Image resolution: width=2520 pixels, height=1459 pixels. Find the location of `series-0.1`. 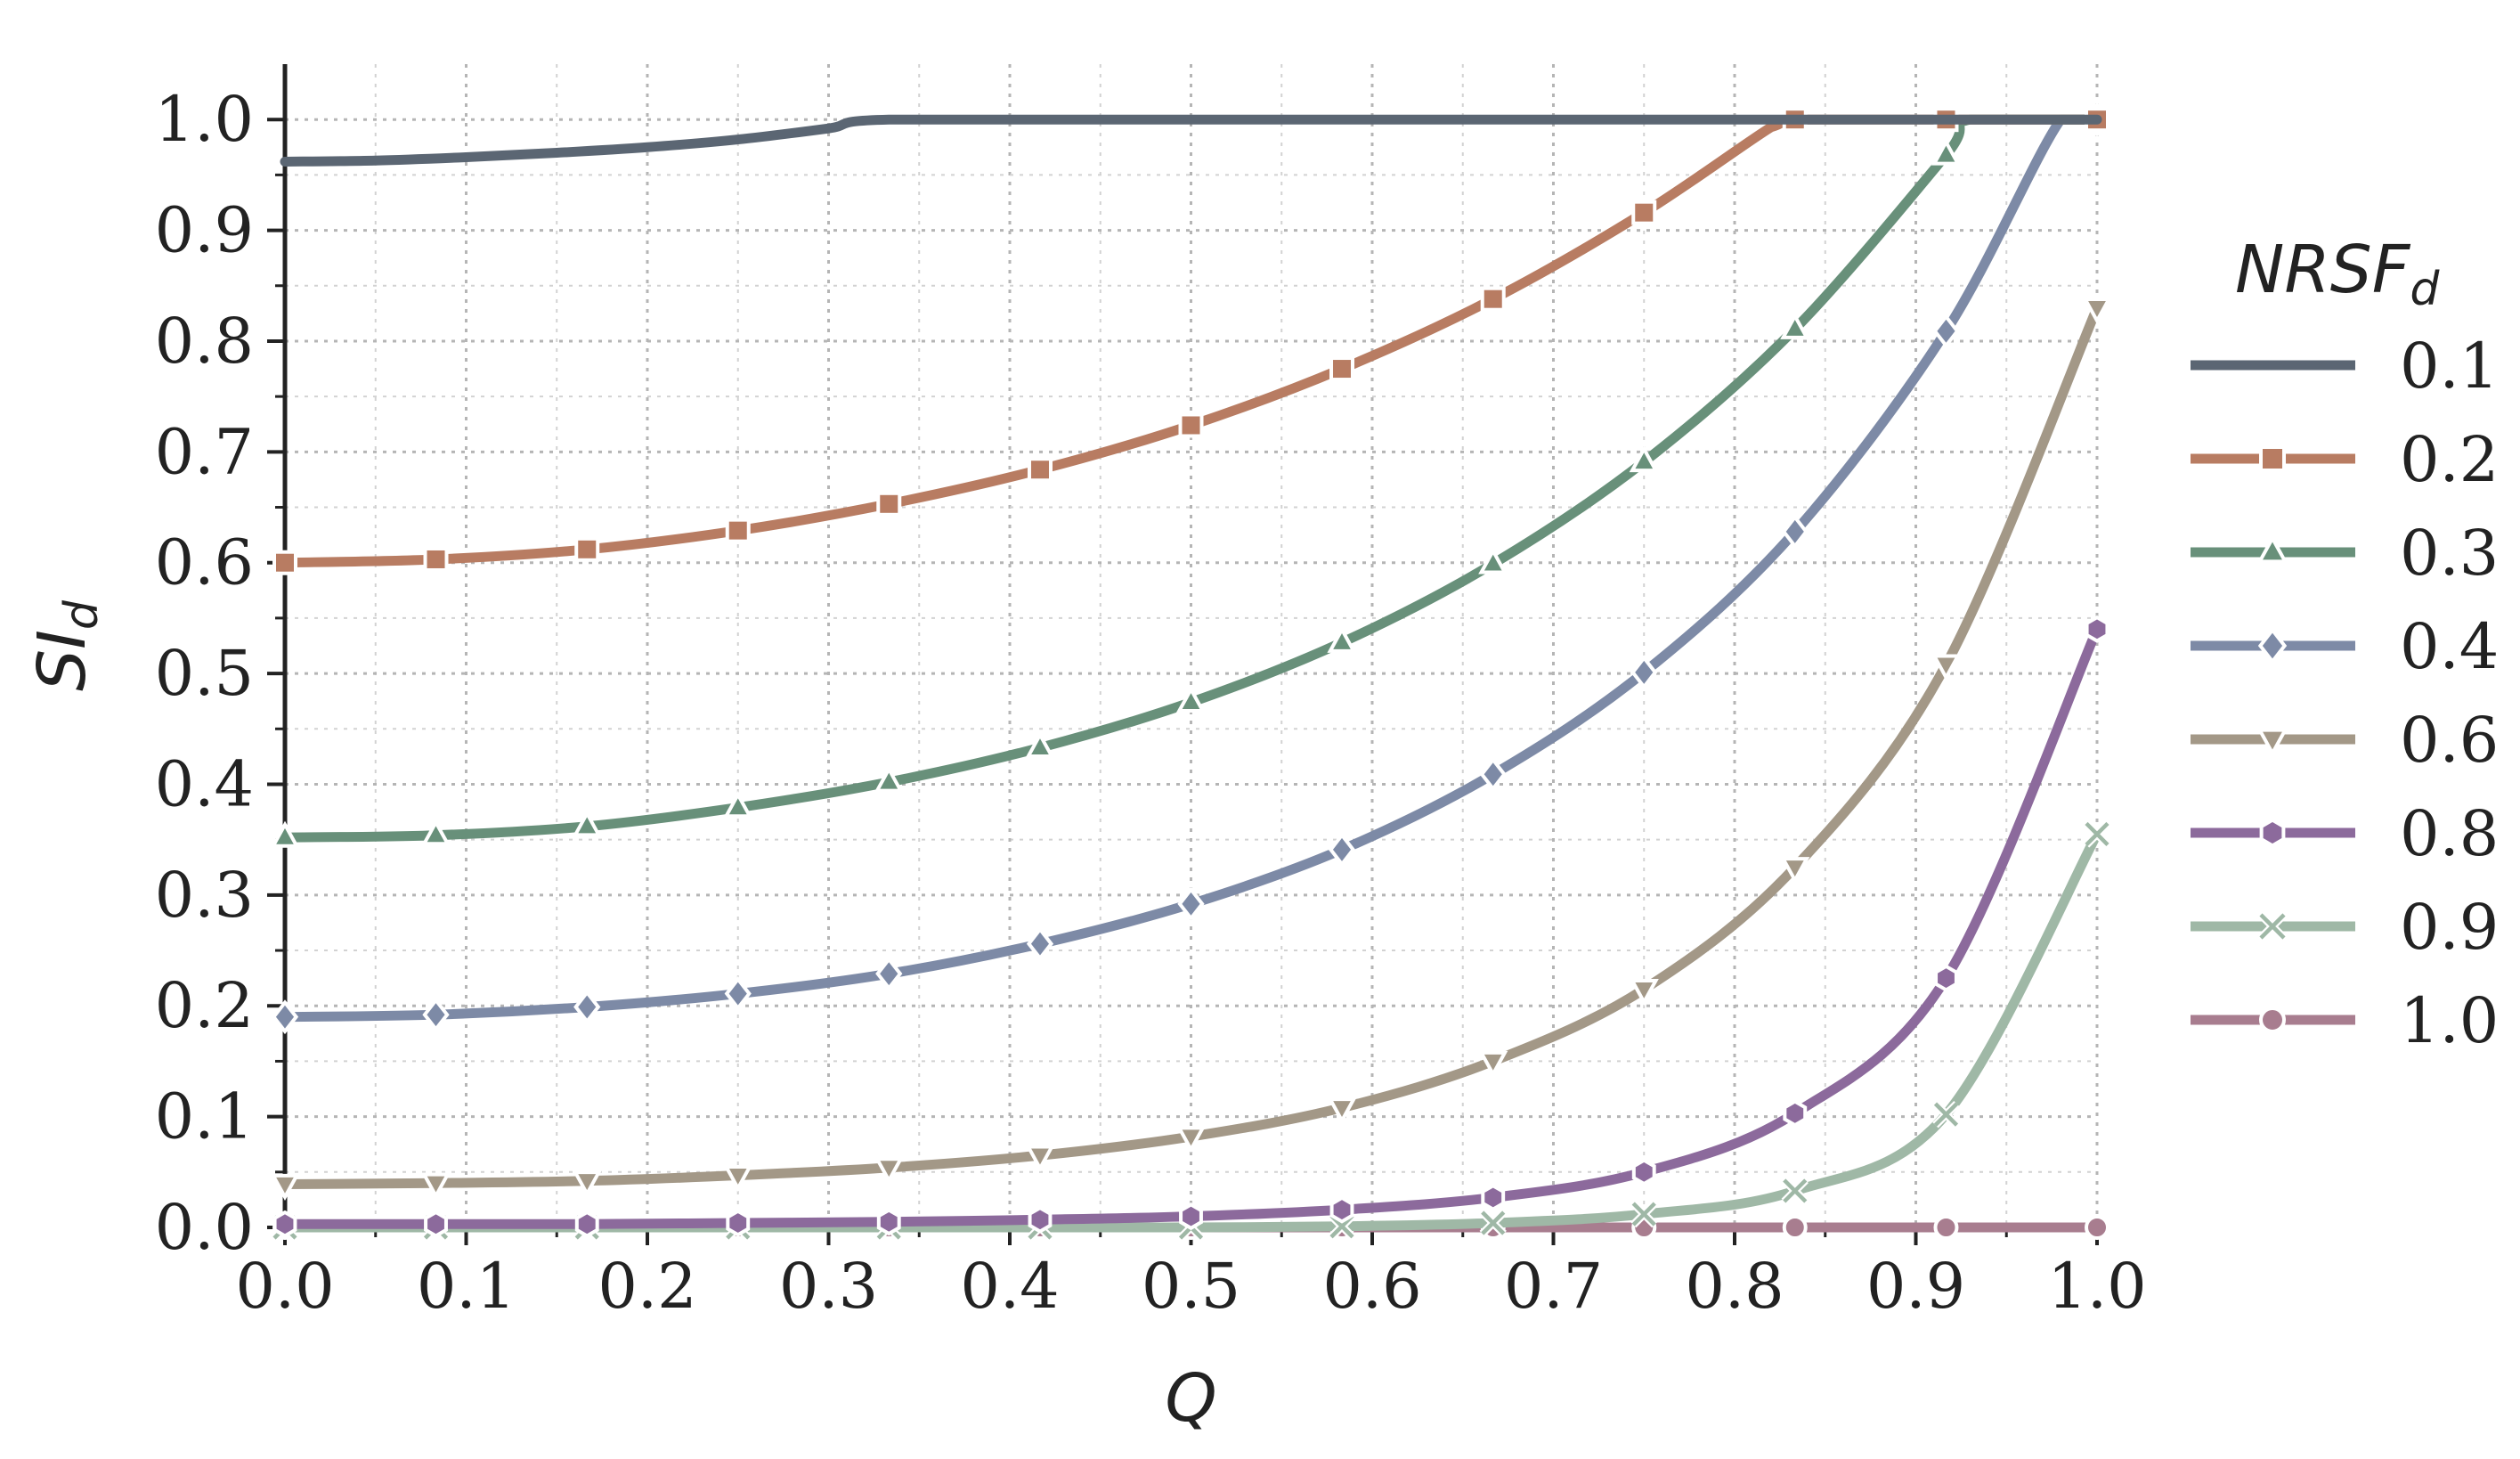

series-0.1 is located at coordinates (1191, 141).